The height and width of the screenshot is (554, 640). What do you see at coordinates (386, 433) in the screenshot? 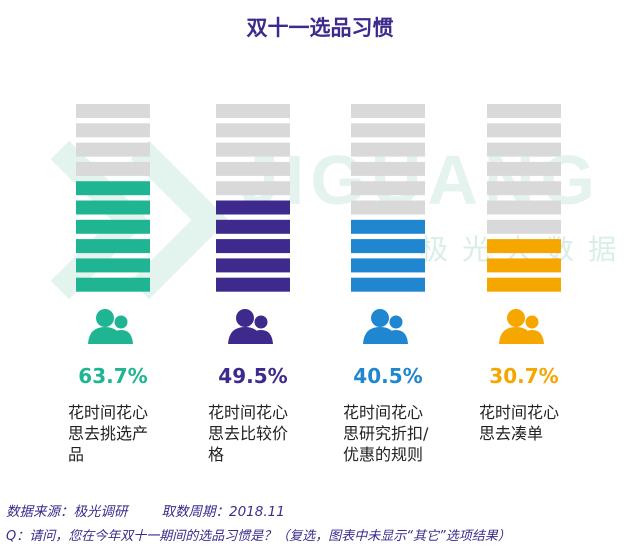
I see `category-label: 花时间花心 思研究折扣/优惠的规则` at bounding box center [386, 433].